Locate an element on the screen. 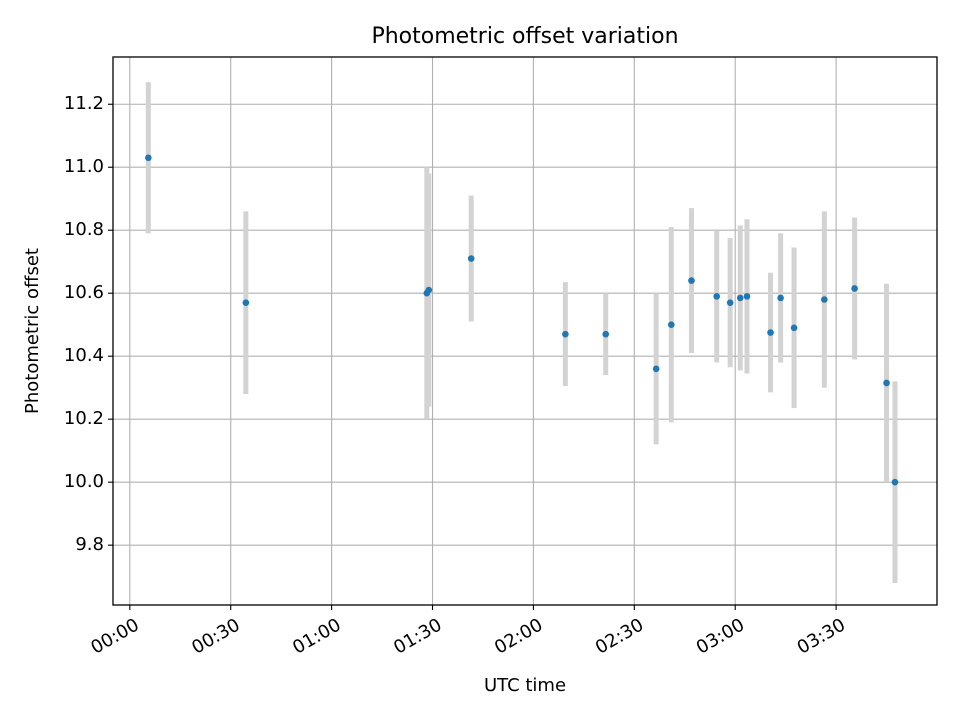  x-tick-label: 03:00 is located at coordinates (720, 636).